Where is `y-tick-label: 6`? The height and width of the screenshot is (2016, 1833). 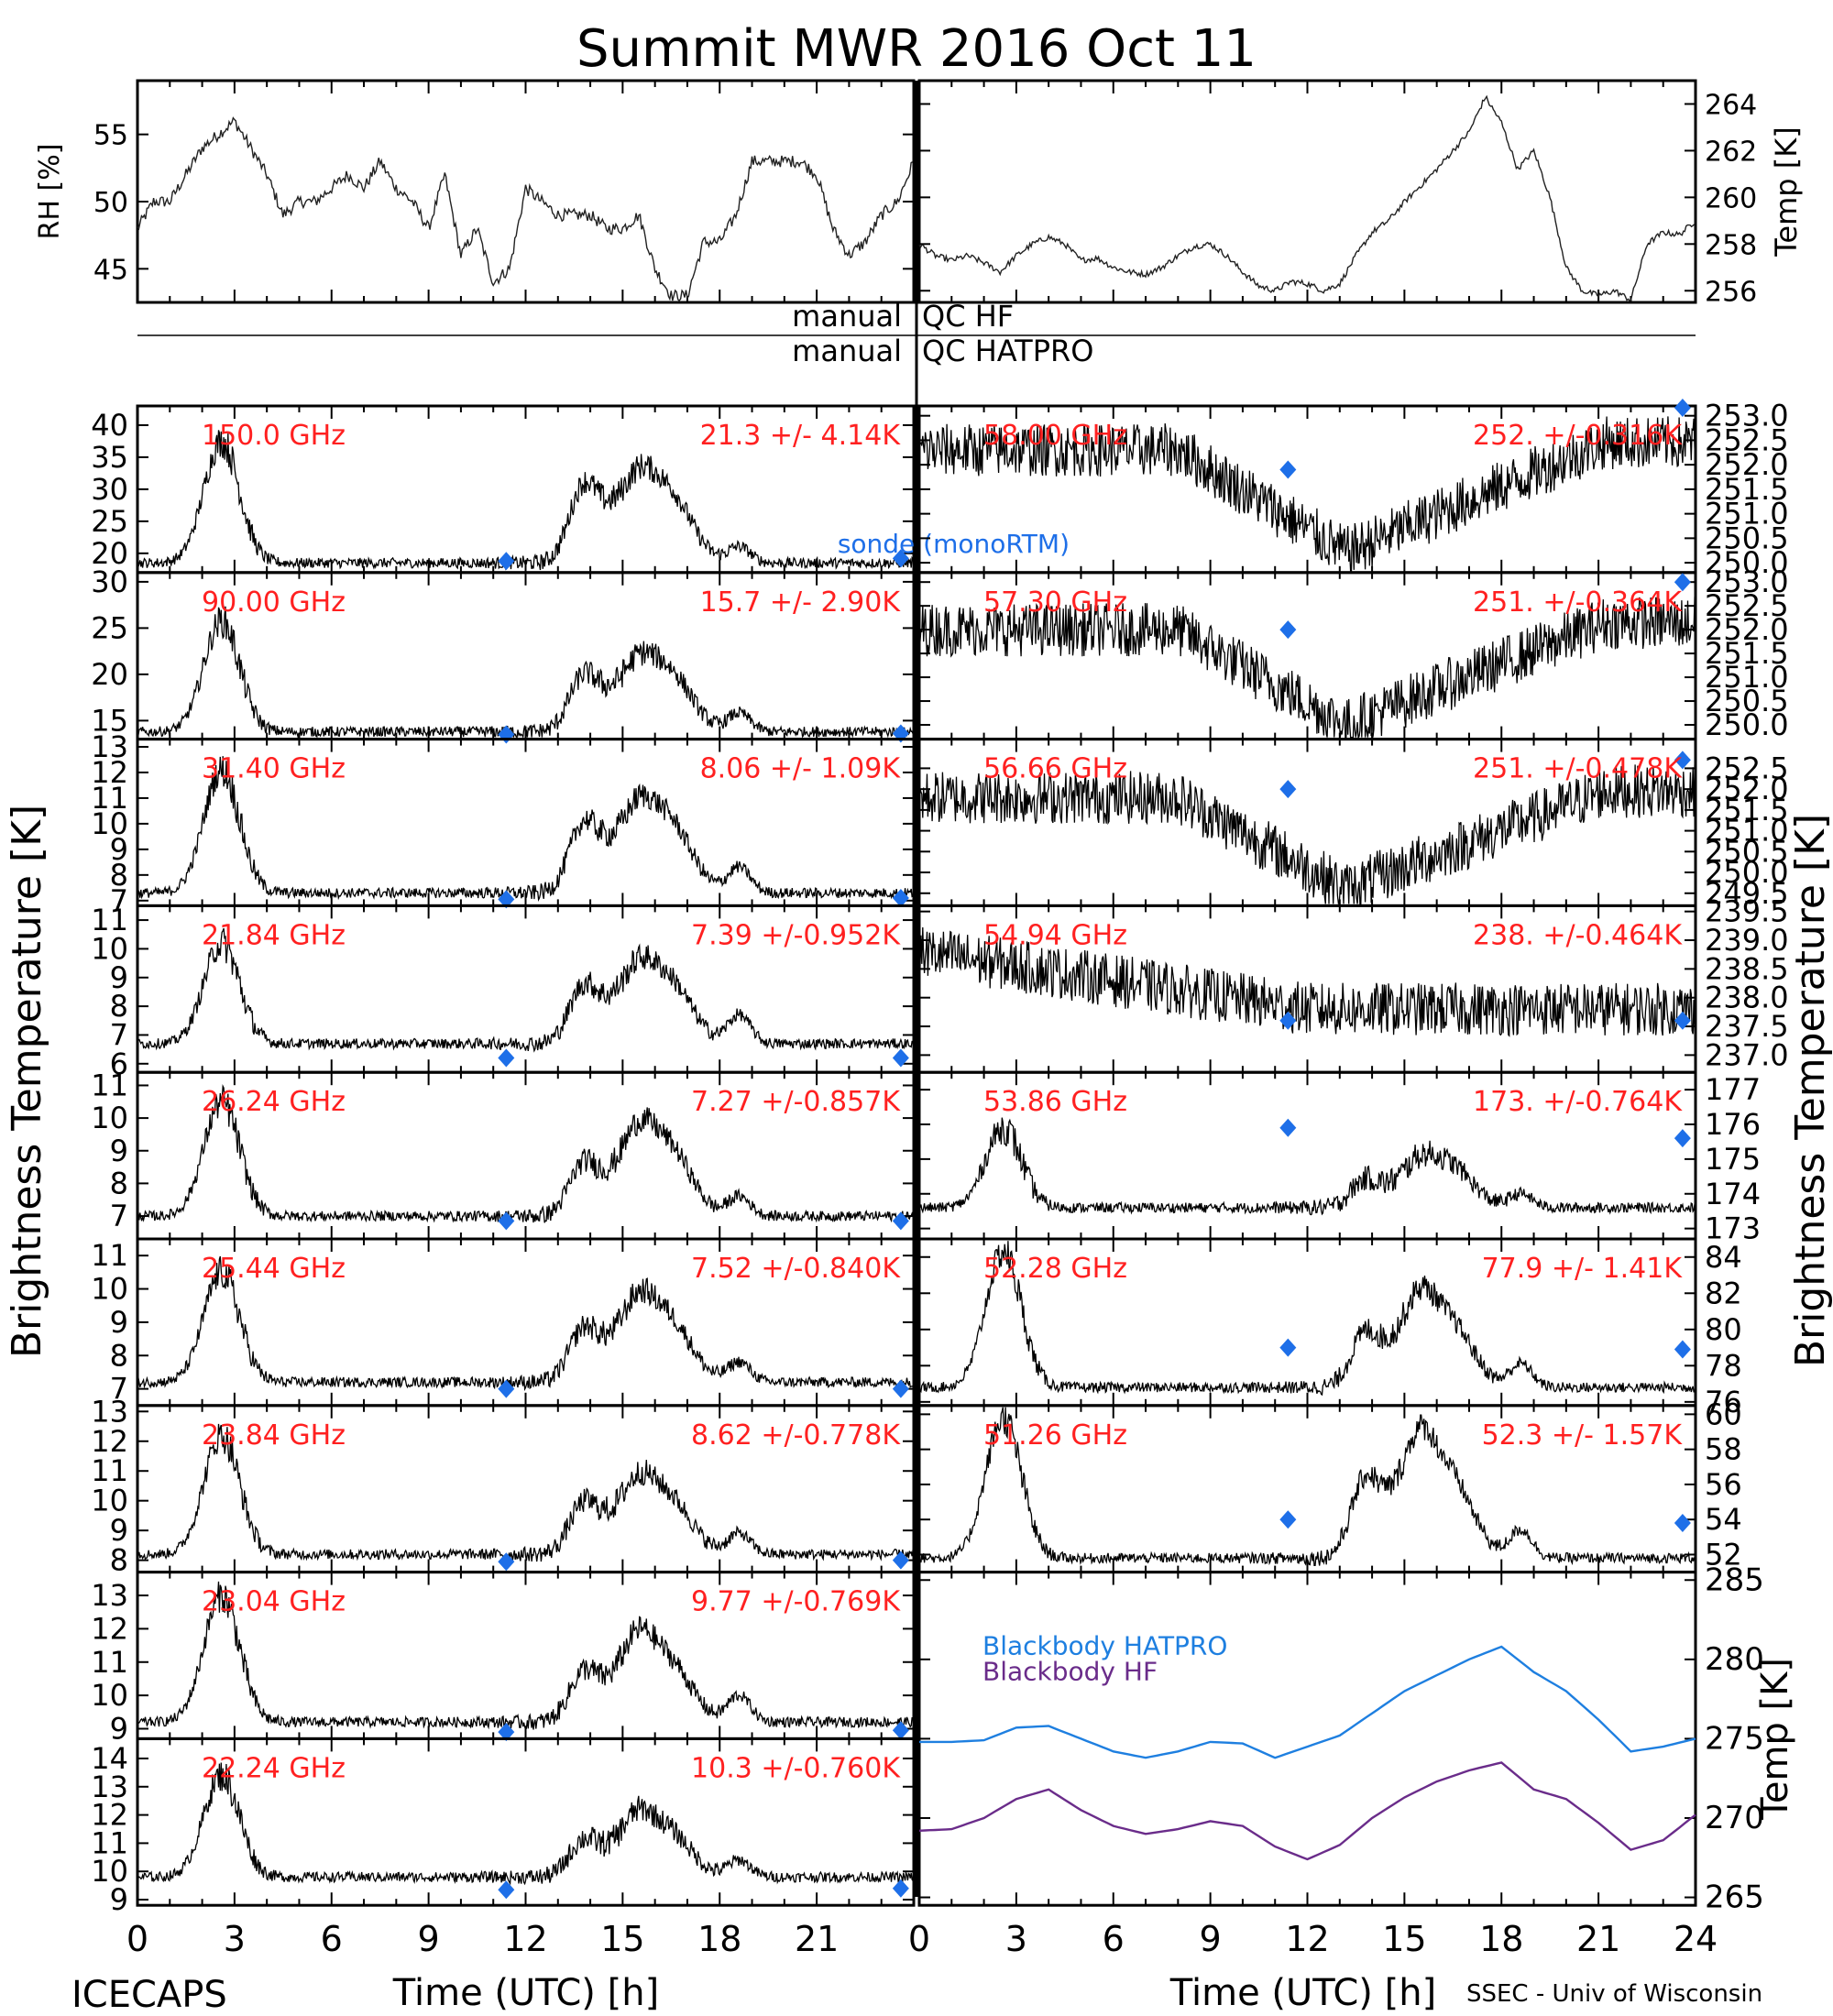 y-tick-label: 6 is located at coordinates (119, 1063).